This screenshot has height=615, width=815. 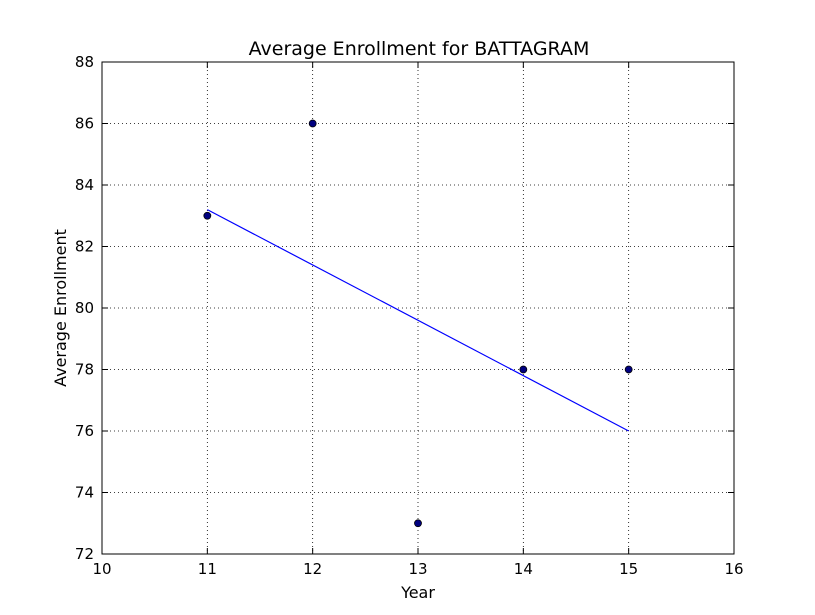 What do you see at coordinates (84, 247) in the screenshot?
I see `y-tick-label: 82` at bounding box center [84, 247].